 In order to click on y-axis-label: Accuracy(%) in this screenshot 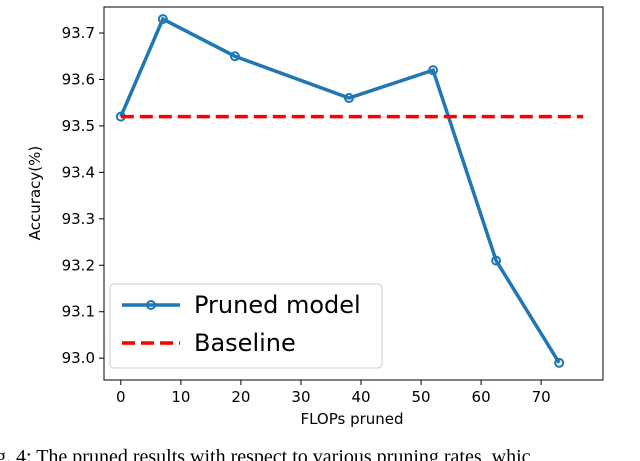, I will do `click(35, 193)`.